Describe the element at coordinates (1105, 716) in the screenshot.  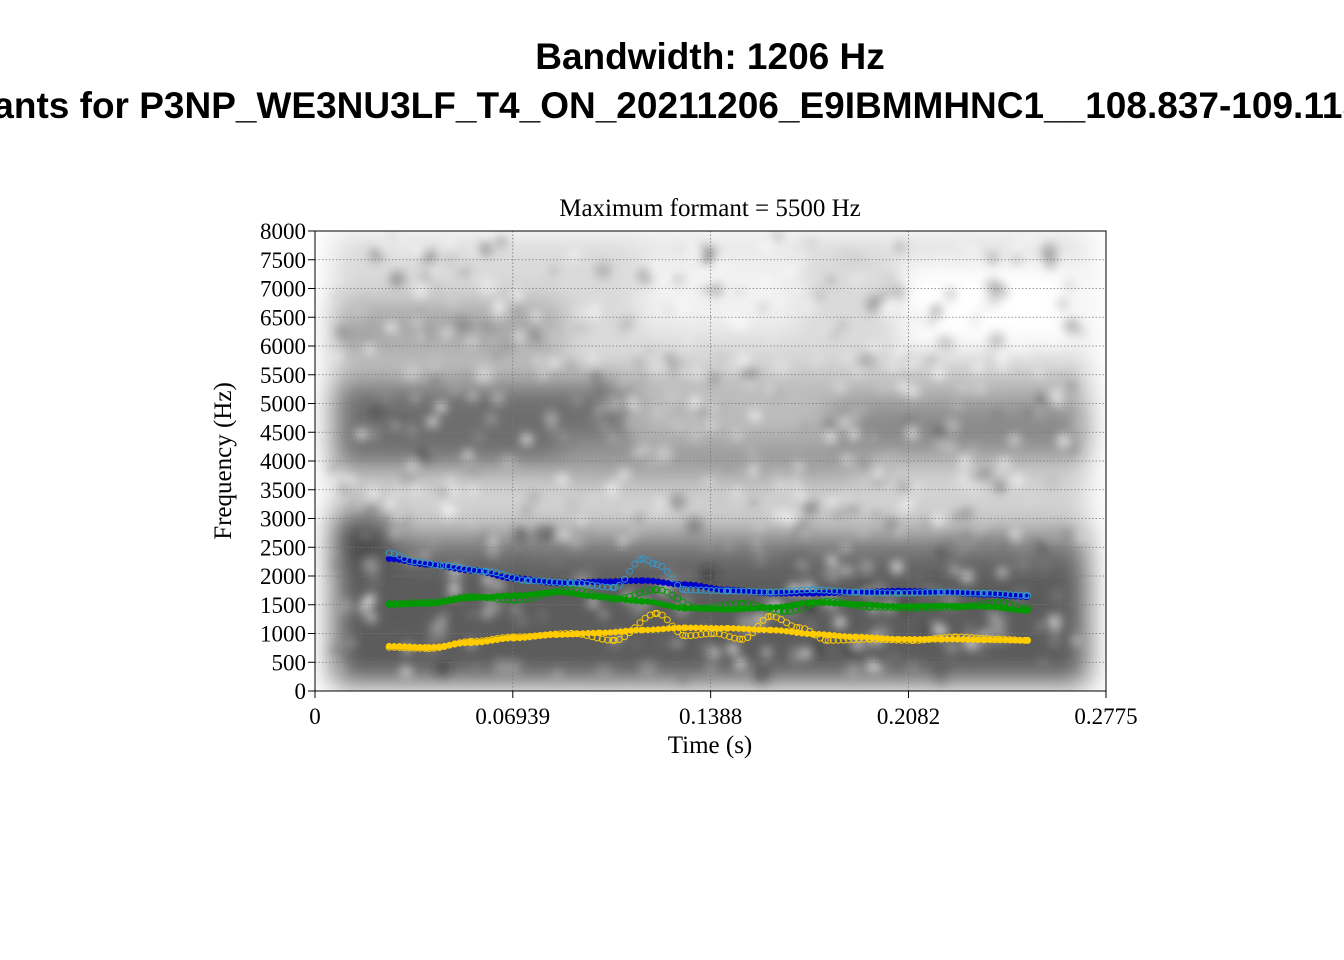
I see `x-tick-label: 0.2775` at that location.